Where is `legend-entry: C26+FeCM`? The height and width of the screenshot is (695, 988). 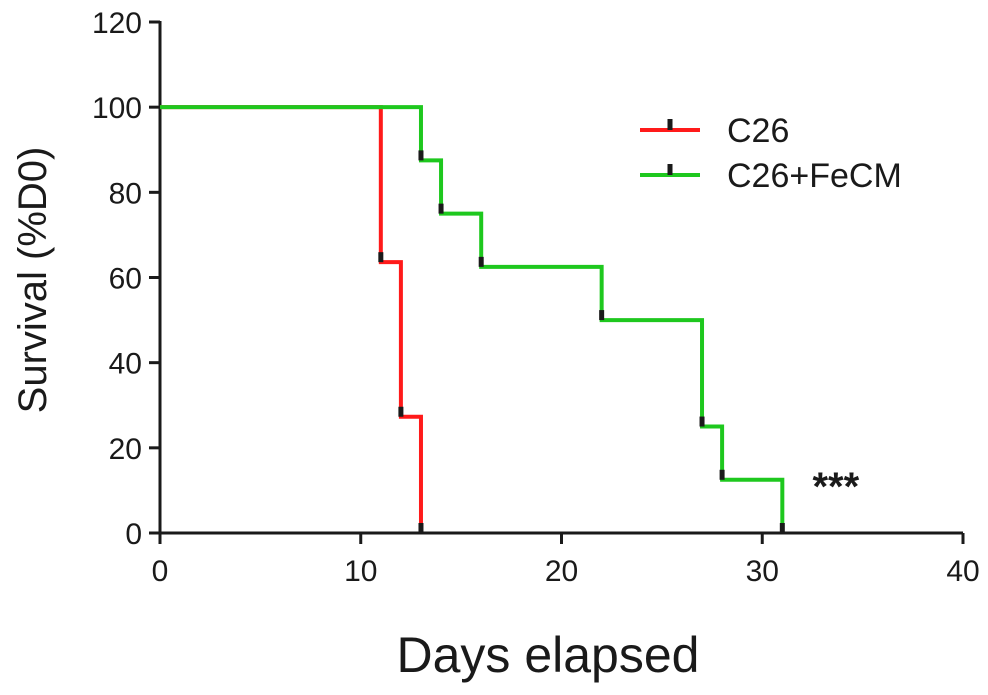
legend-entry: C26+FeCM is located at coordinates (771, 176).